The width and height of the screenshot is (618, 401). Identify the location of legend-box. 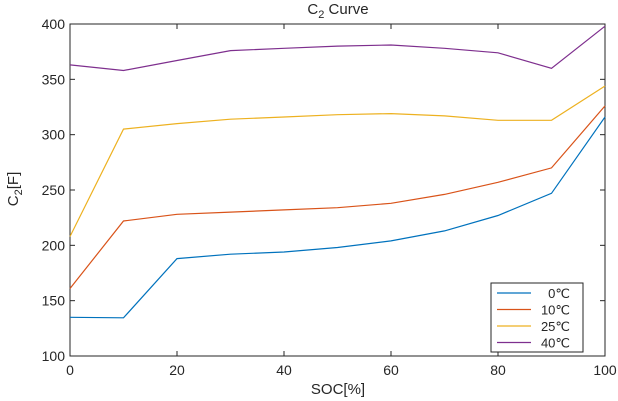
(537, 317).